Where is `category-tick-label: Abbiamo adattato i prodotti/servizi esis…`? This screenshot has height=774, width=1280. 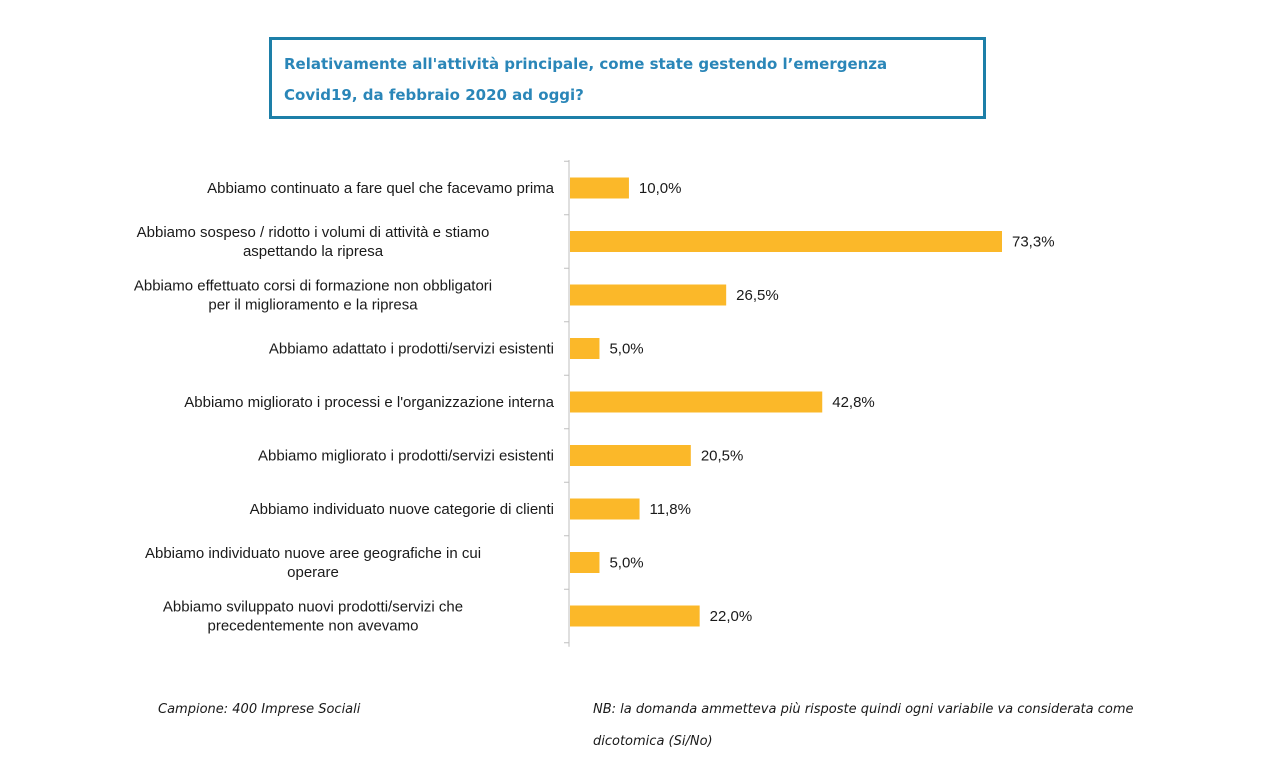 category-tick-label: Abbiamo adattato i prodotti/servizi esis… is located at coordinates (411, 349).